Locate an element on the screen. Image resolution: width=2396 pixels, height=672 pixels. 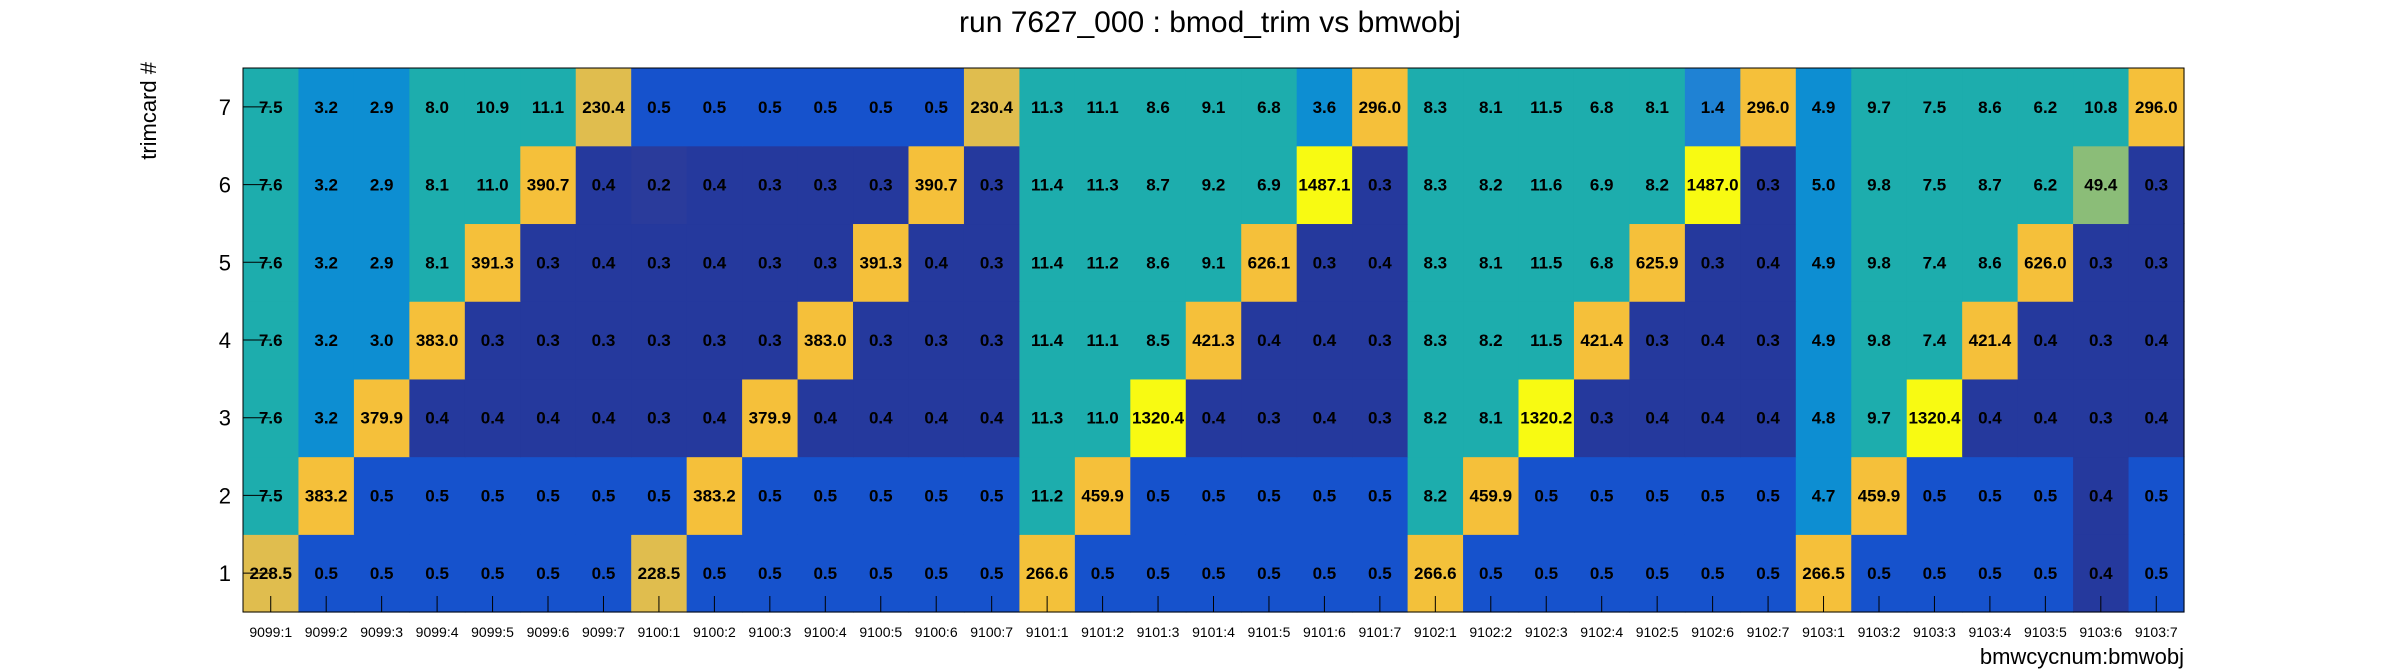
x-tick-label: 9101:5 is located at coordinates (1269, 632).